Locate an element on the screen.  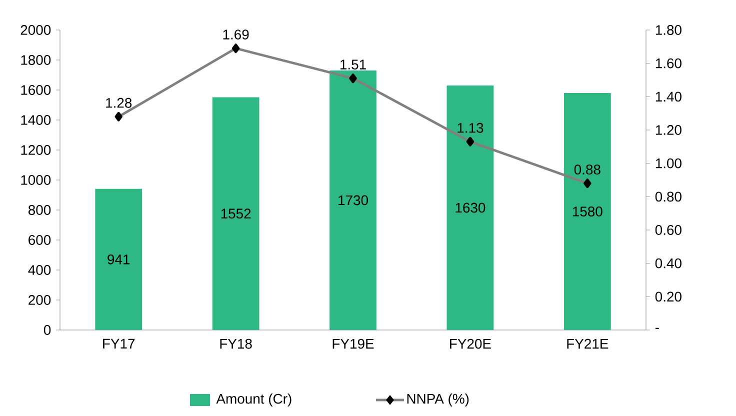
y-tick-label: 800 is located at coordinates (39, 210).